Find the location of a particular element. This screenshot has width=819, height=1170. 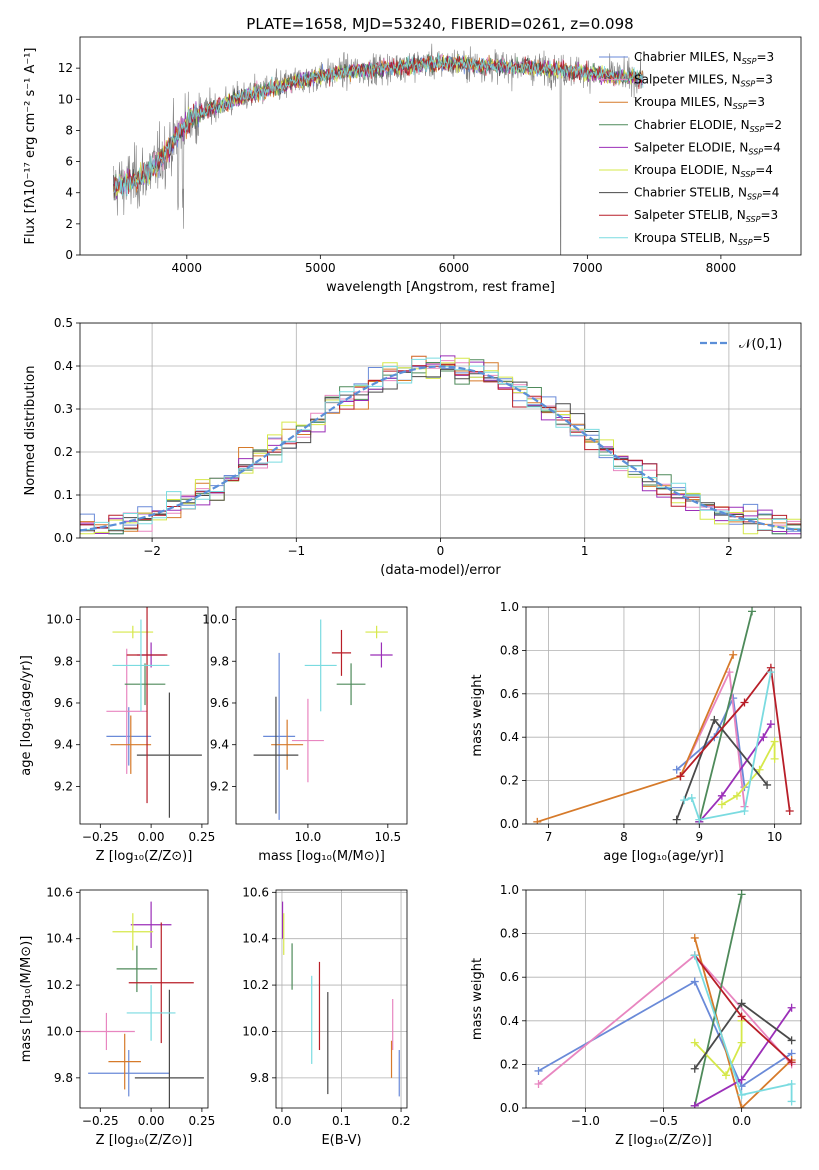

legend-entry: Salpeter STELIB, NSSP=3 is located at coordinates (706, 216).